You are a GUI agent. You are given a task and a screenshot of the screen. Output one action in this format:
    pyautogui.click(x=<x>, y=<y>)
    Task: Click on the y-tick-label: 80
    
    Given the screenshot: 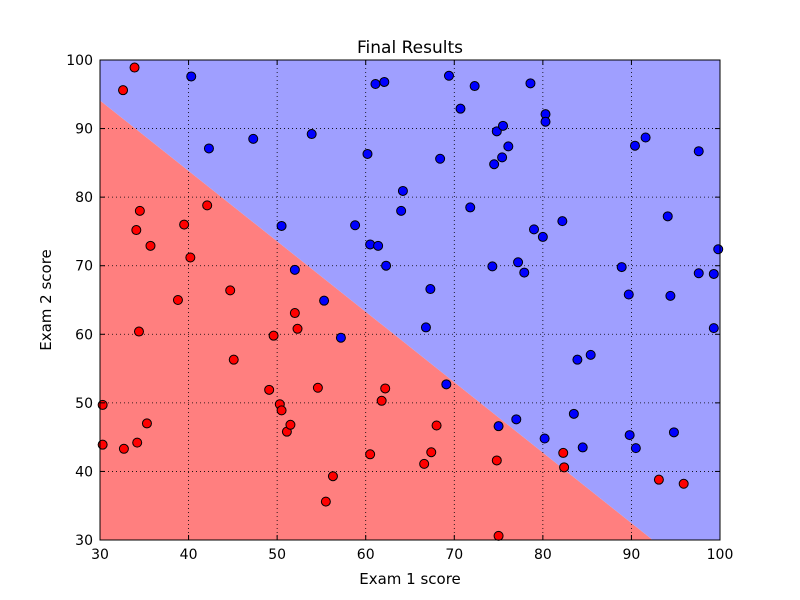 What is the action you would take?
    pyautogui.click(x=84, y=198)
    